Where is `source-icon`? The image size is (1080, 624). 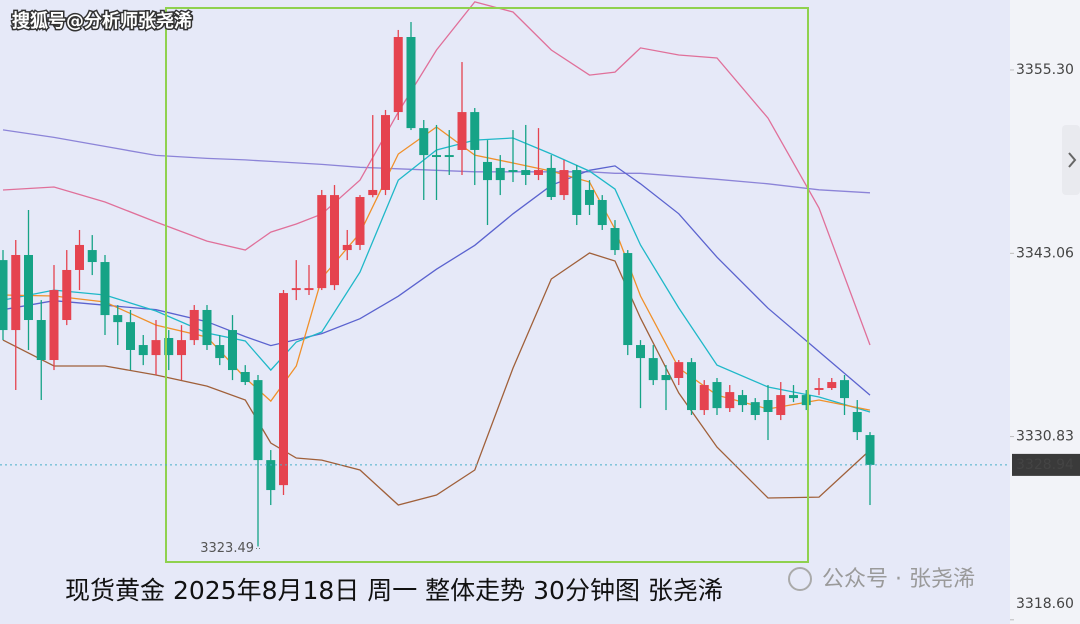
source-icon is located at coordinates (800, 579).